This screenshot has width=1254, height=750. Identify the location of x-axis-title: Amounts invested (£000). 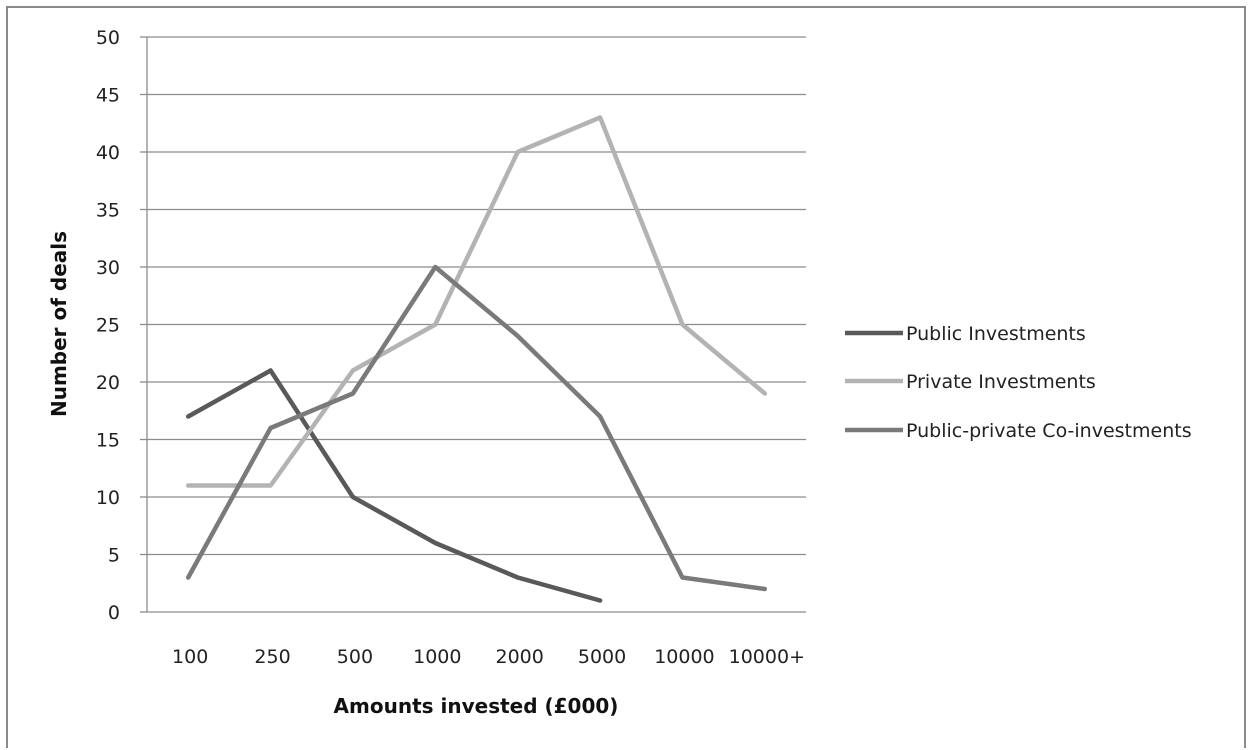
(476, 706).